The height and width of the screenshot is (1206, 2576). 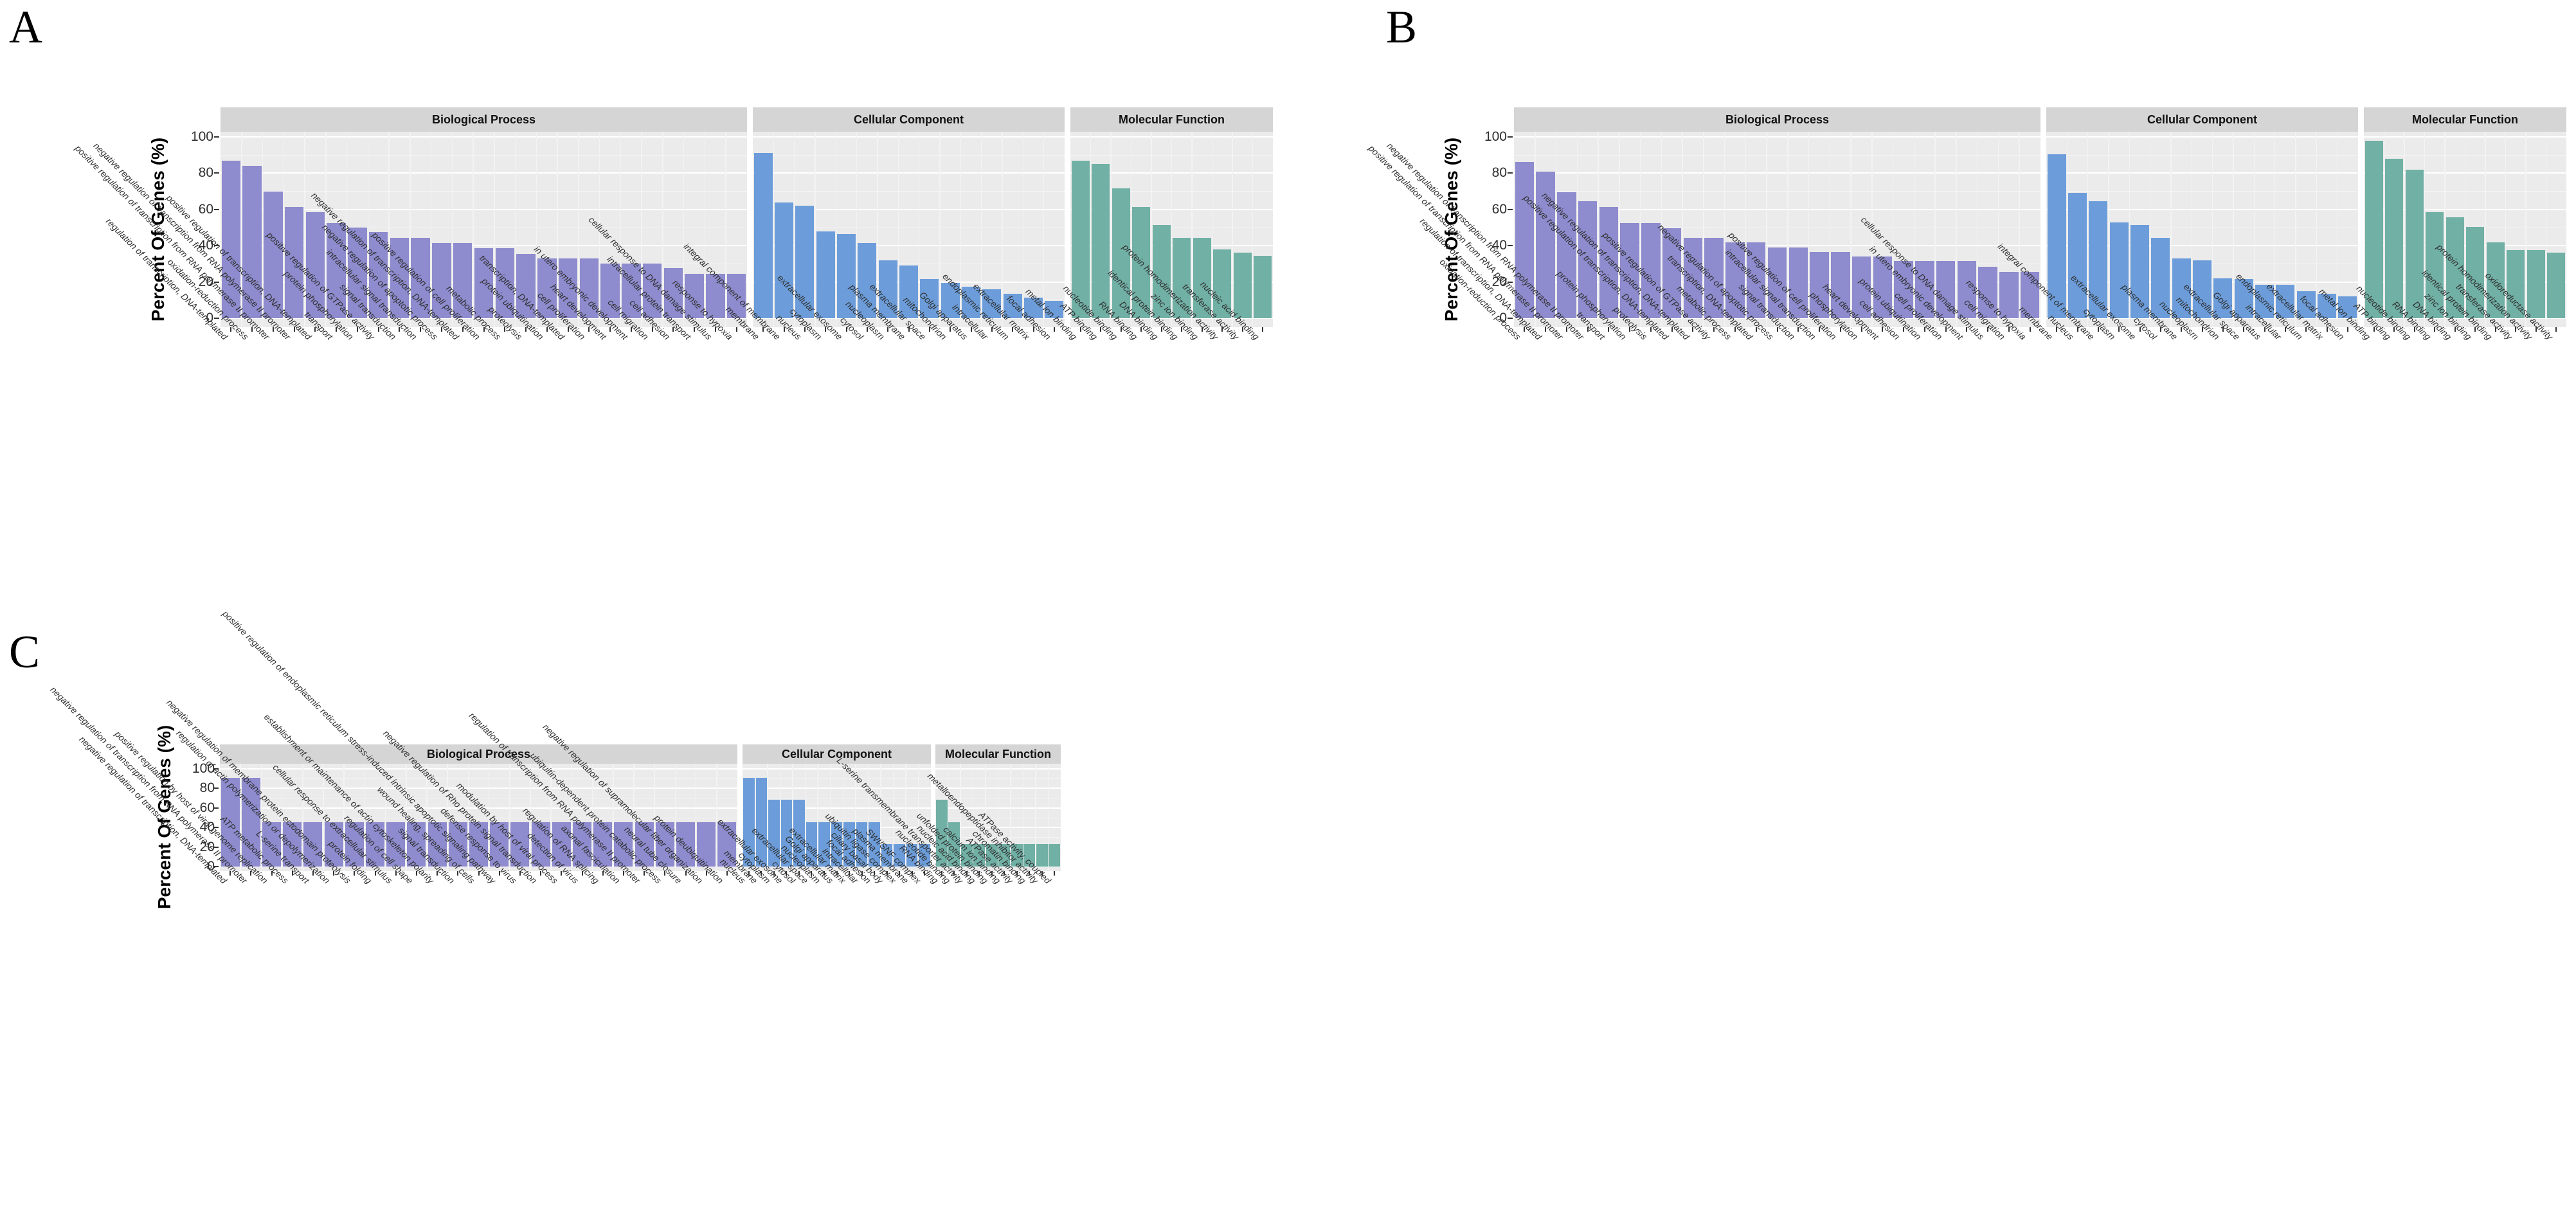 What do you see at coordinates (2202, 119) in the screenshot?
I see `facet-title: Cellular Component` at bounding box center [2202, 119].